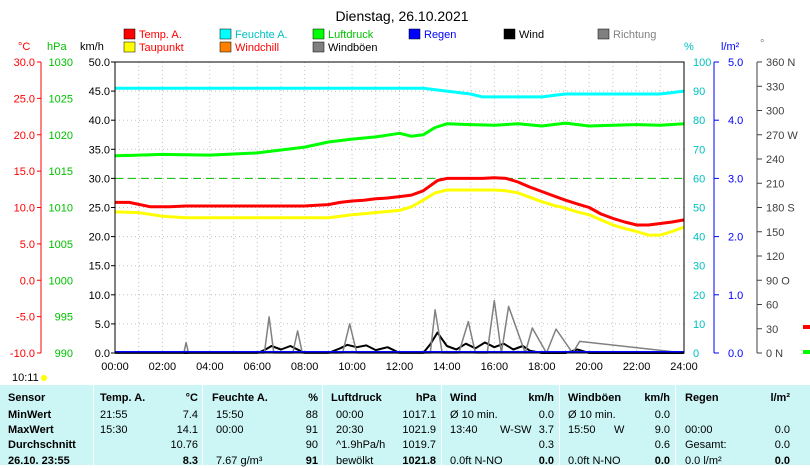 The width and height of the screenshot is (810, 468). Describe the element at coordinates (780, 209) in the screenshot. I see `direction-tick-label: 180 S` at that location.